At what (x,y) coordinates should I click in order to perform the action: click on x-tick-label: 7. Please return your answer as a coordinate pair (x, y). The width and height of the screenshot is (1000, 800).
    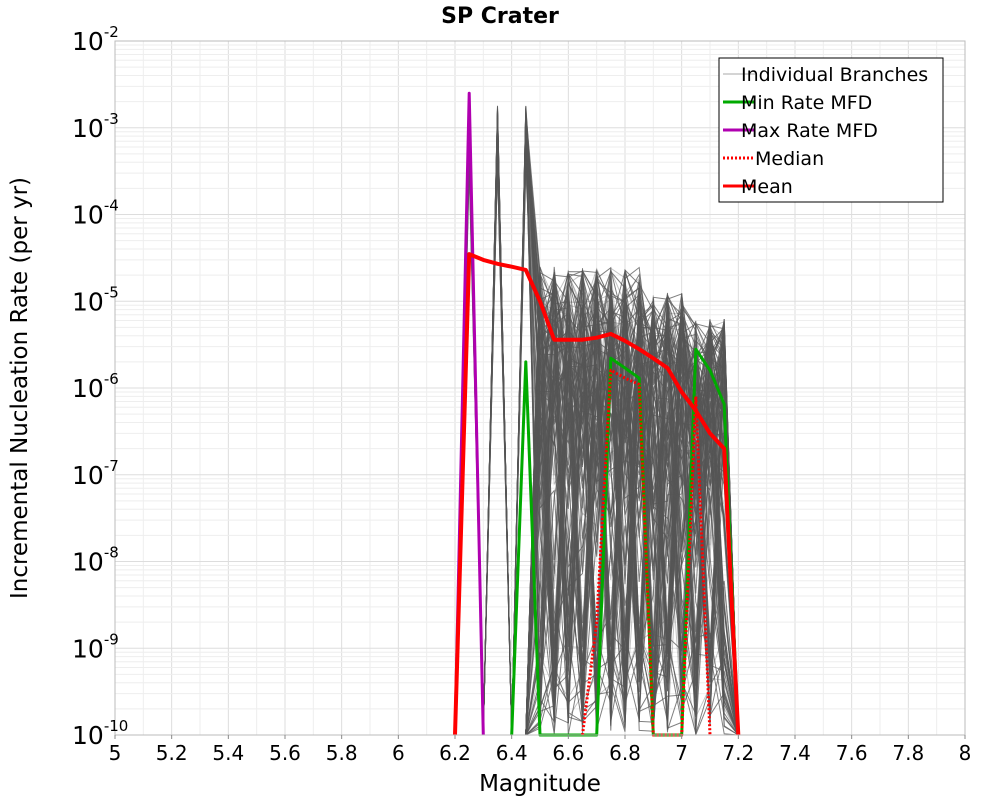
    Looking at the image, I should click on (681, 753).